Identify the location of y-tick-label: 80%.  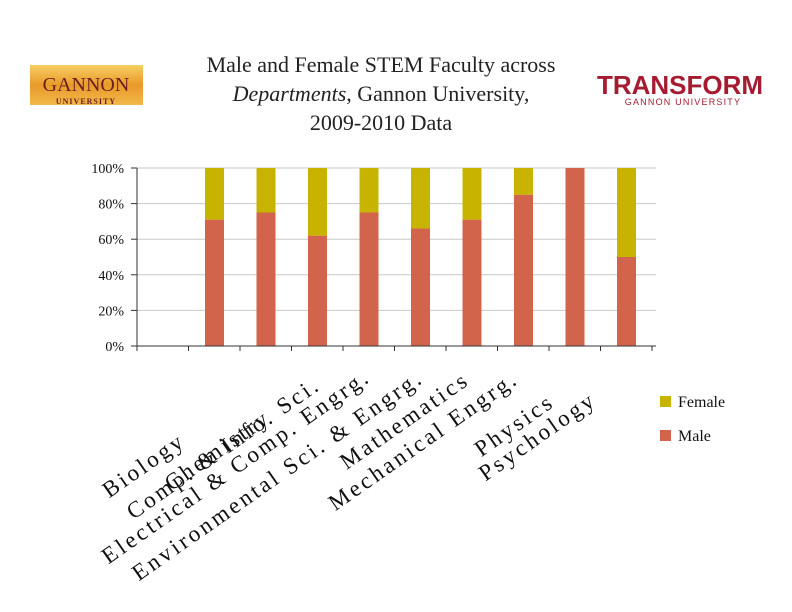
(111, 205).